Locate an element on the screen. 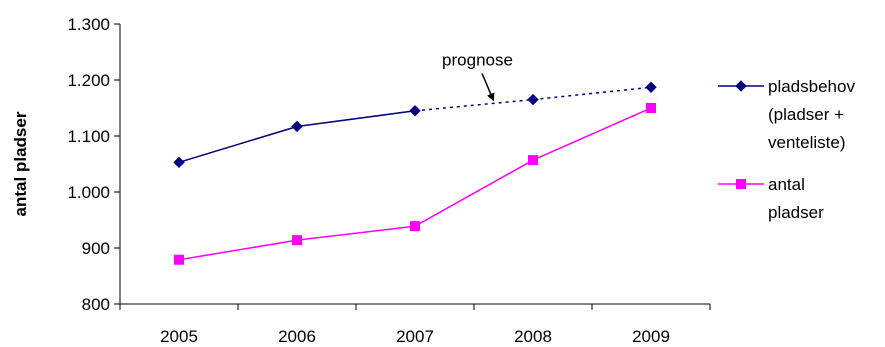 Image resolution: width=885 pixels, height=347 pixels. x-tick-label: 2006 is located at coordinates (297, 336).